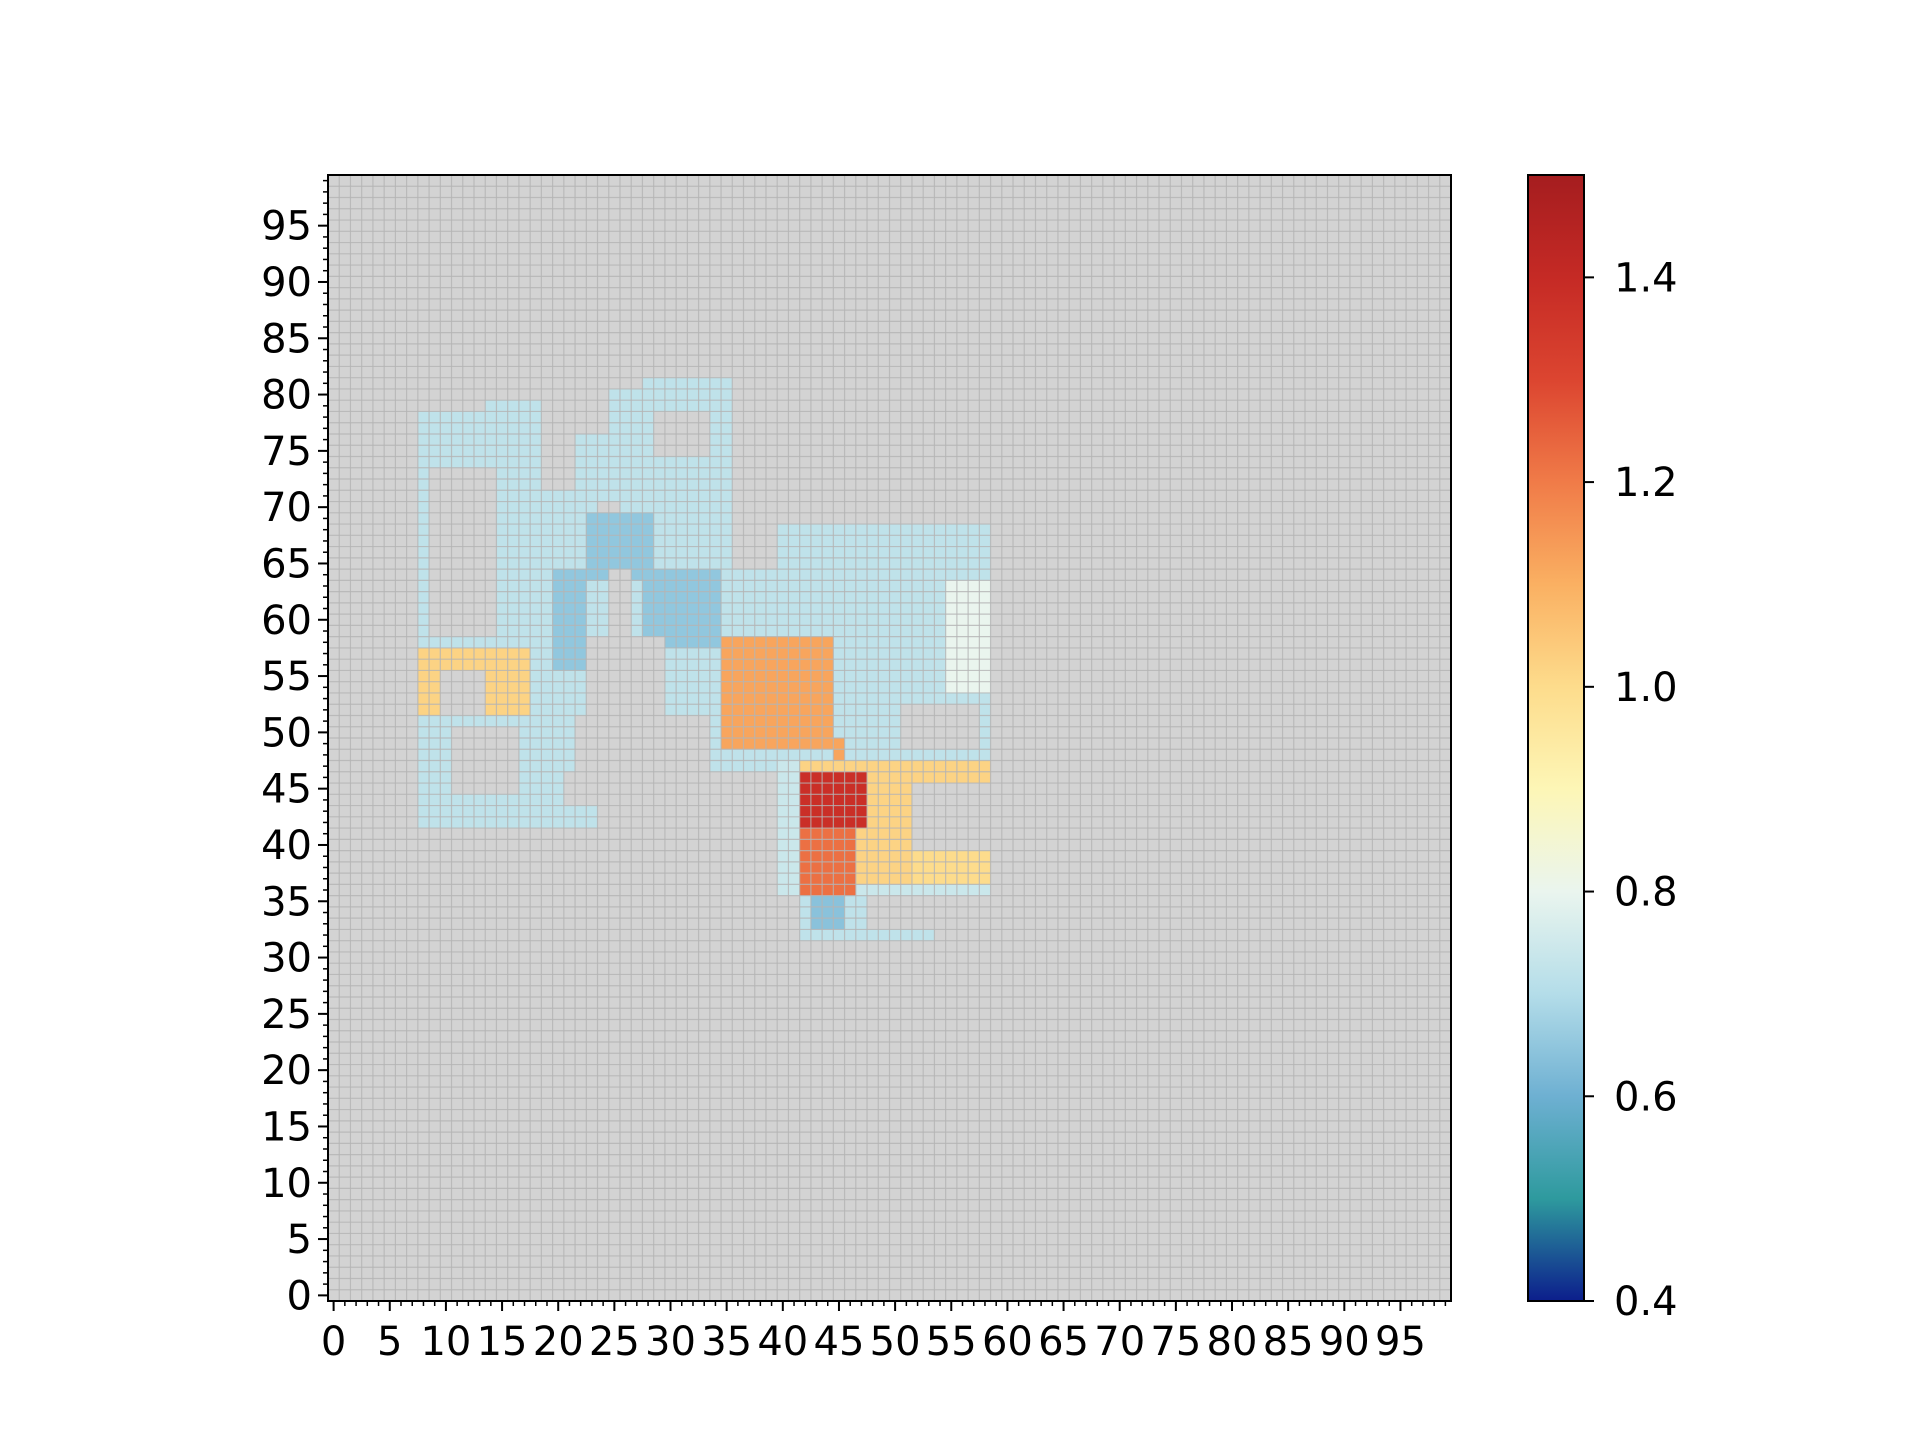 This screenshot has width=1920, height=1440. Describe the element at coordinates (286, 621) in the screenshot. I see `y-tick-label: 60` at that location.